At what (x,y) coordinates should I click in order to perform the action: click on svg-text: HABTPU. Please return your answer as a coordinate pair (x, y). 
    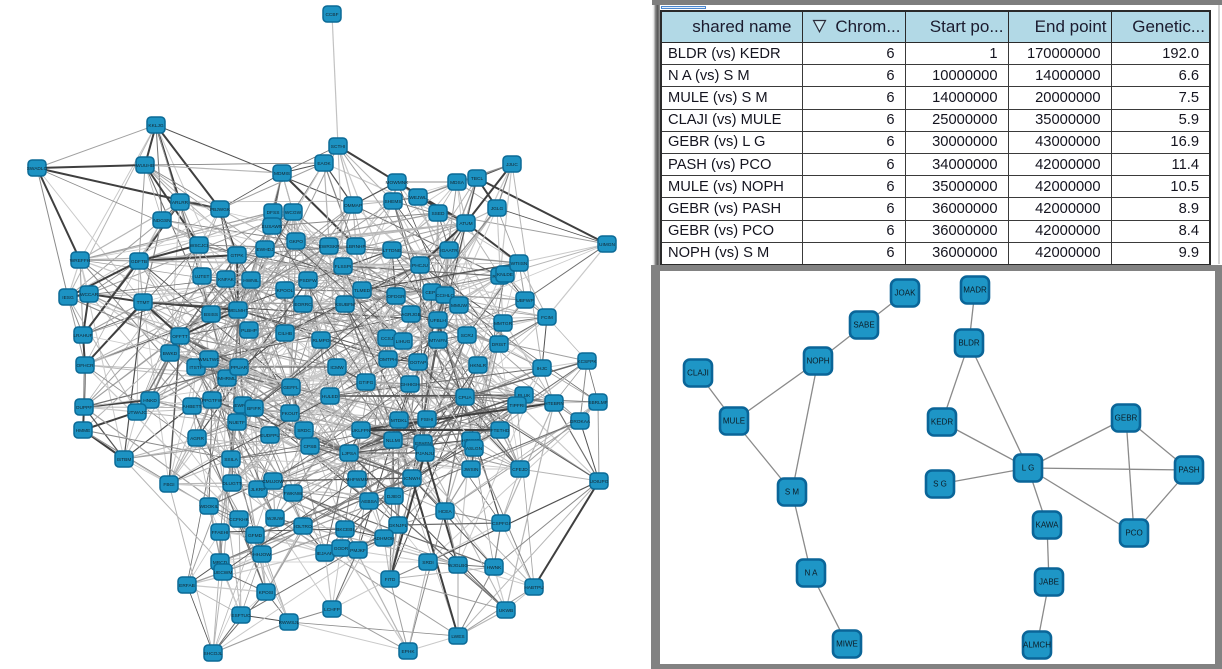
    Looking at the image, I should click on (534, 588).